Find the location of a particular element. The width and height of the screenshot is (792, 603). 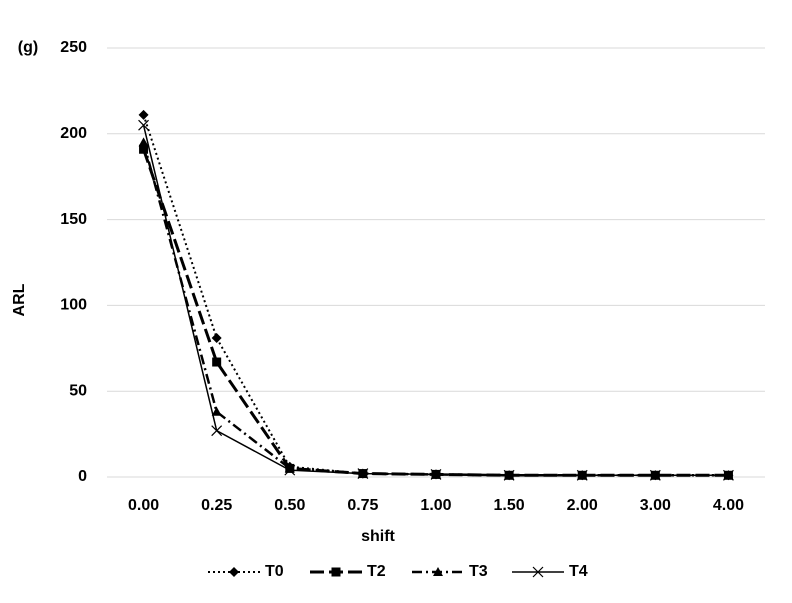

x-tick-label: 3.00 is located at coordinates (655, 505).